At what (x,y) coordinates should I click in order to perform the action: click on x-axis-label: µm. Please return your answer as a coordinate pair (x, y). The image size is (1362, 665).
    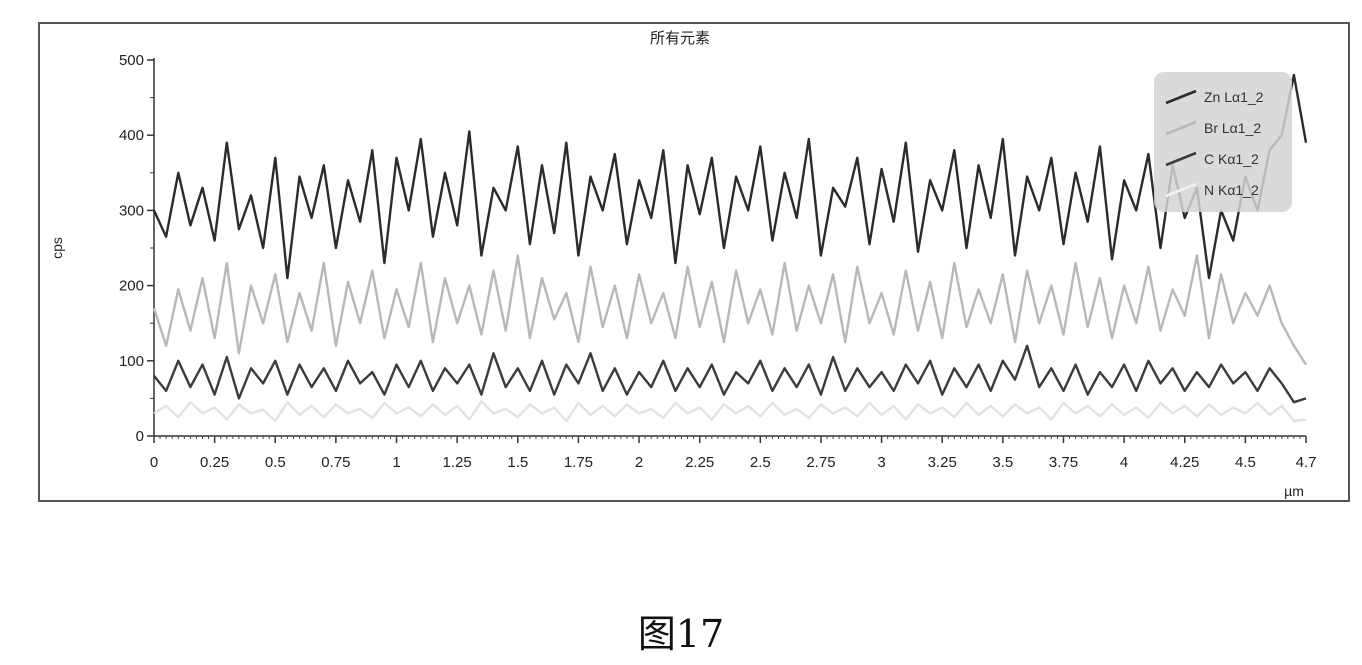
    Looking at the image, I should click on (1294, 491).